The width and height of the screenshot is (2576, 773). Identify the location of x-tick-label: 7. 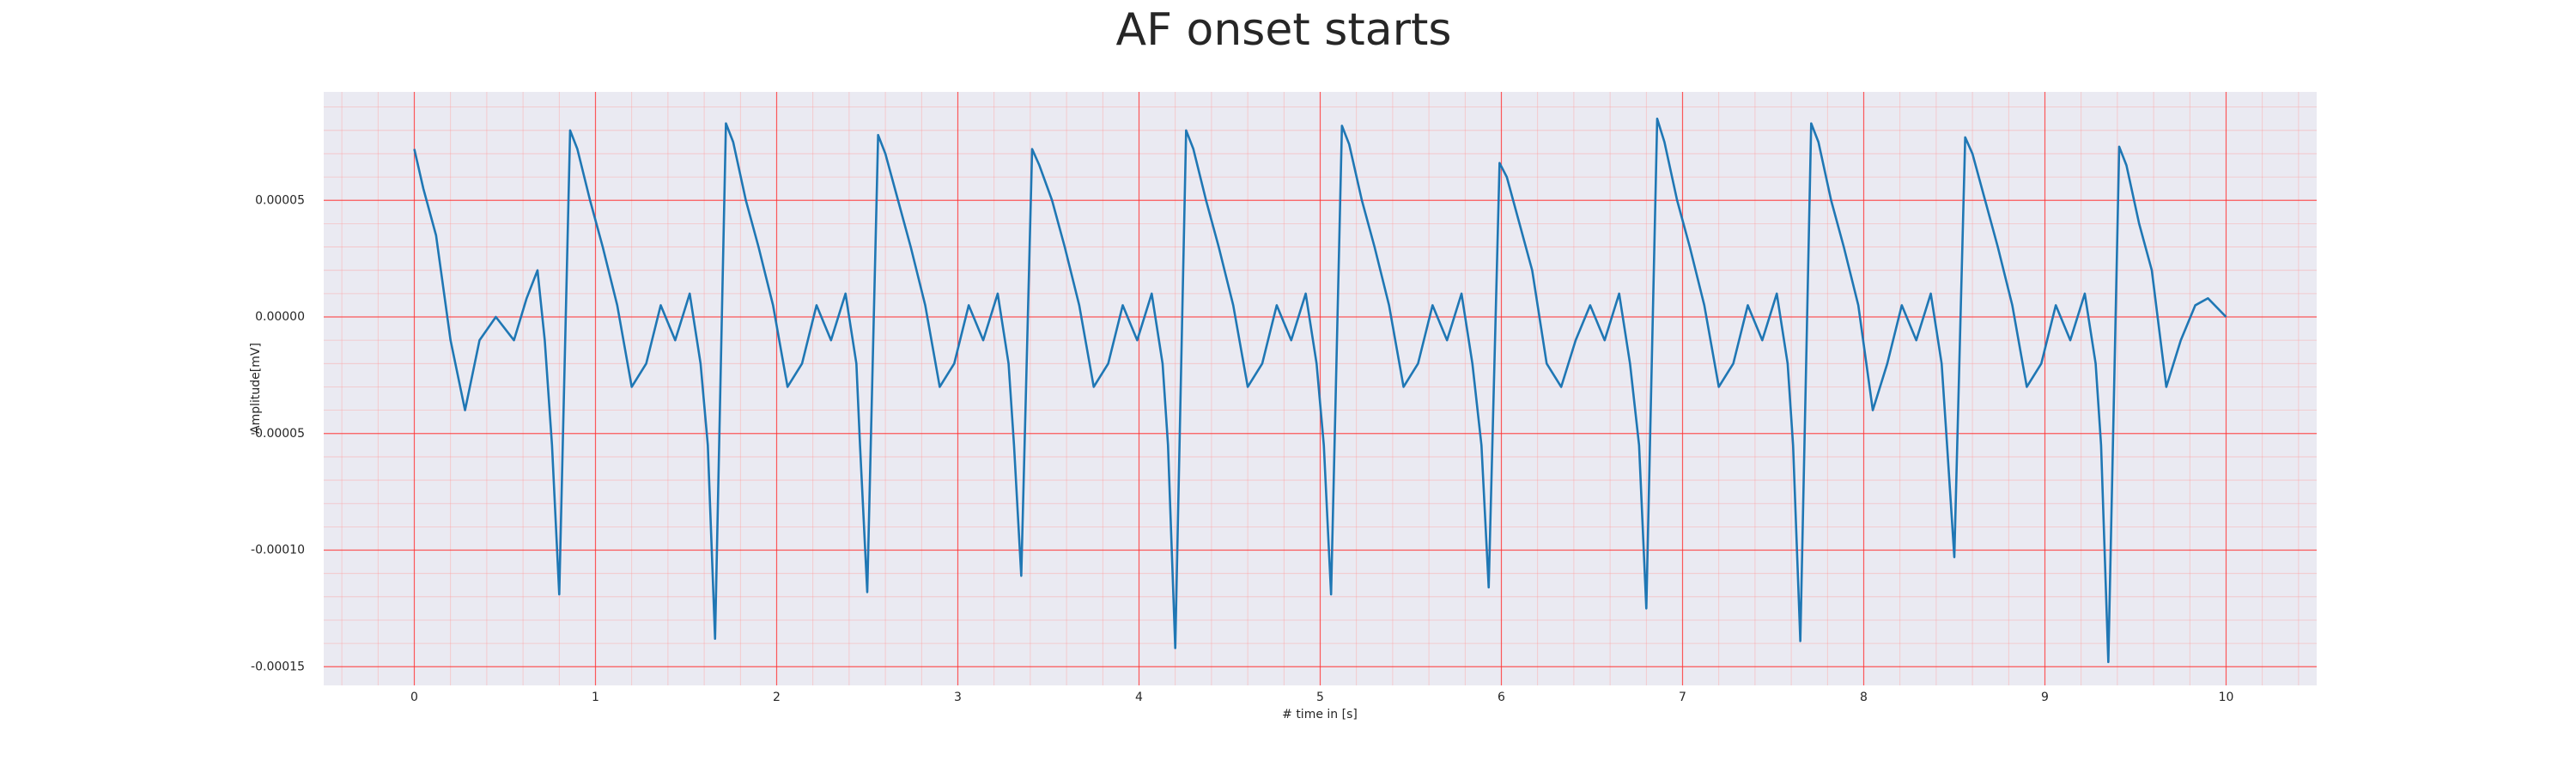
(1682, 697).